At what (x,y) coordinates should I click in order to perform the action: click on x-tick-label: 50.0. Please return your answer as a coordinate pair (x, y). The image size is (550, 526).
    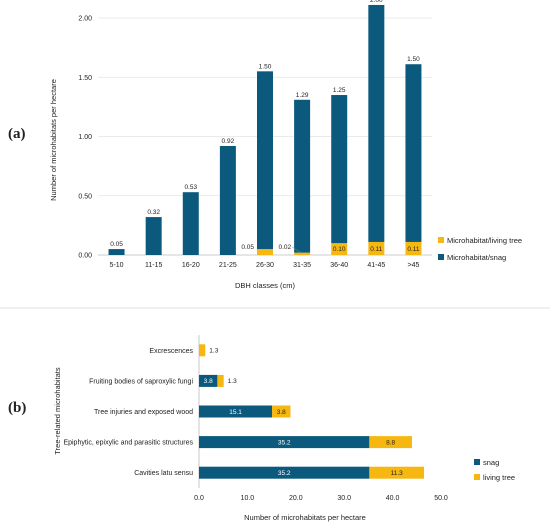
    Looking at the image, I should click on (441, 498).